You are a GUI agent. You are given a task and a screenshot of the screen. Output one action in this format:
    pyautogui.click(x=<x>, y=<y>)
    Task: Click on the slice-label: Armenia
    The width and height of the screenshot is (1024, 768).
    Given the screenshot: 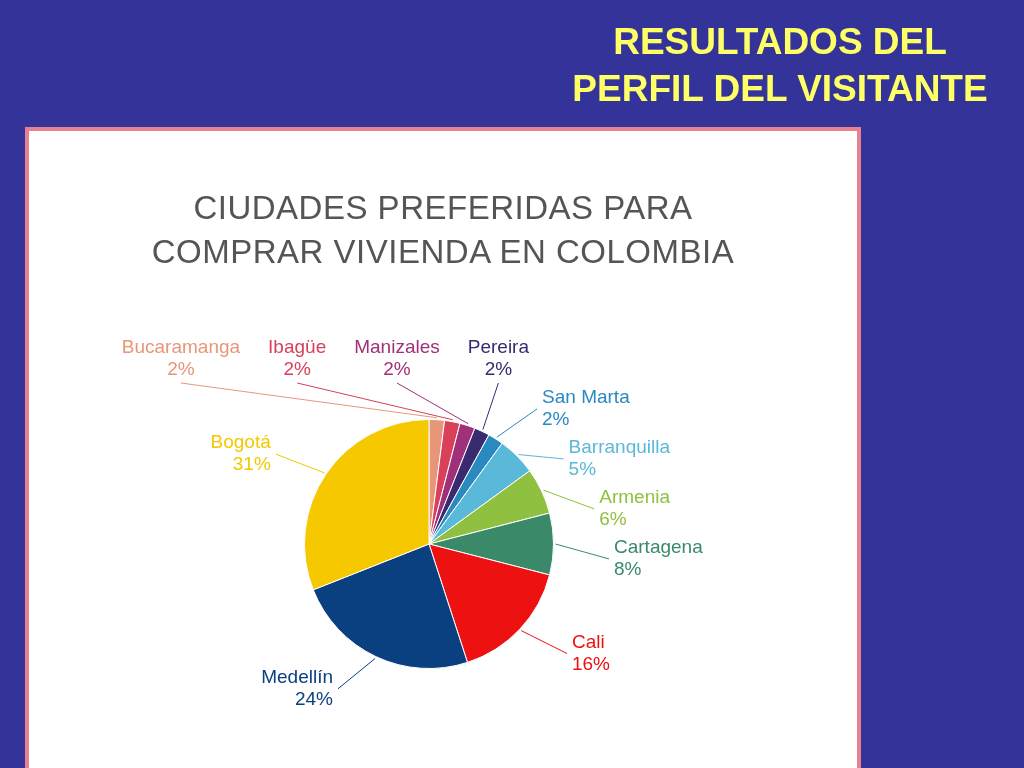 What is the action you would take?
    pyautogui.click(x=635, y=497)
    